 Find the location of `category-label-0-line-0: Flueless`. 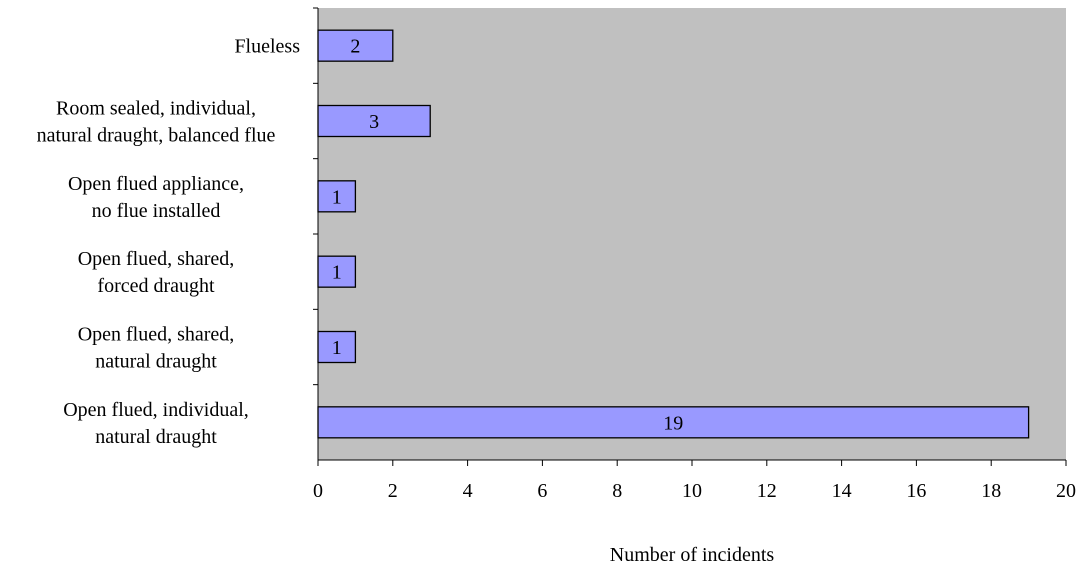

category-label-0-line-0: Flueless is located at coordinates (267, 47).